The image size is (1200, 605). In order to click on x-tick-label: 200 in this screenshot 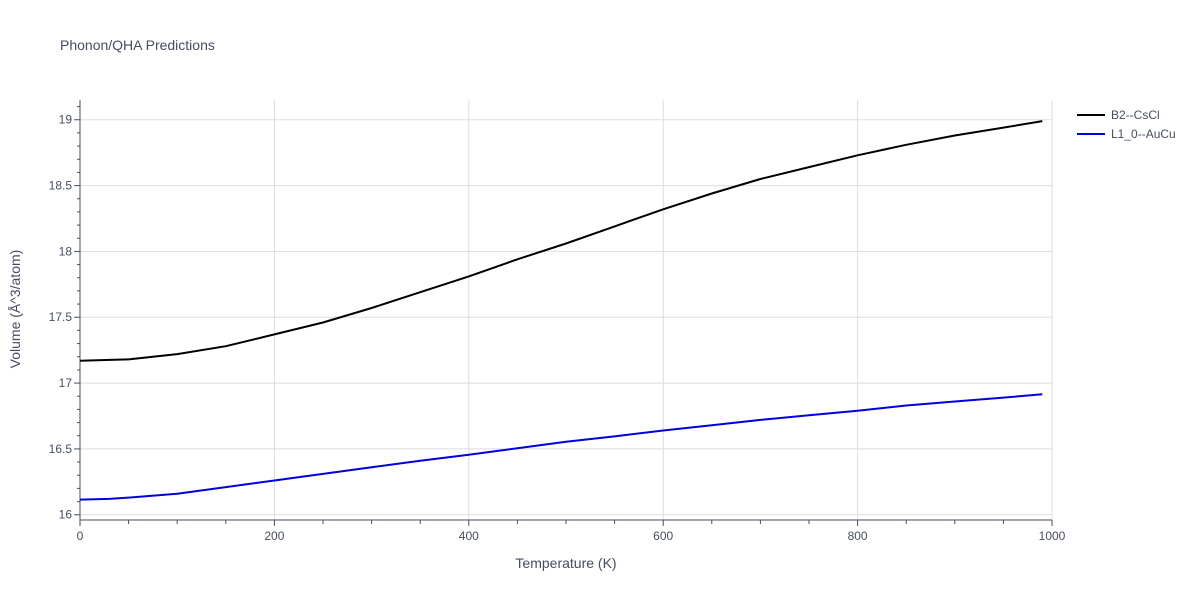, I will do `click(274, 536)`.